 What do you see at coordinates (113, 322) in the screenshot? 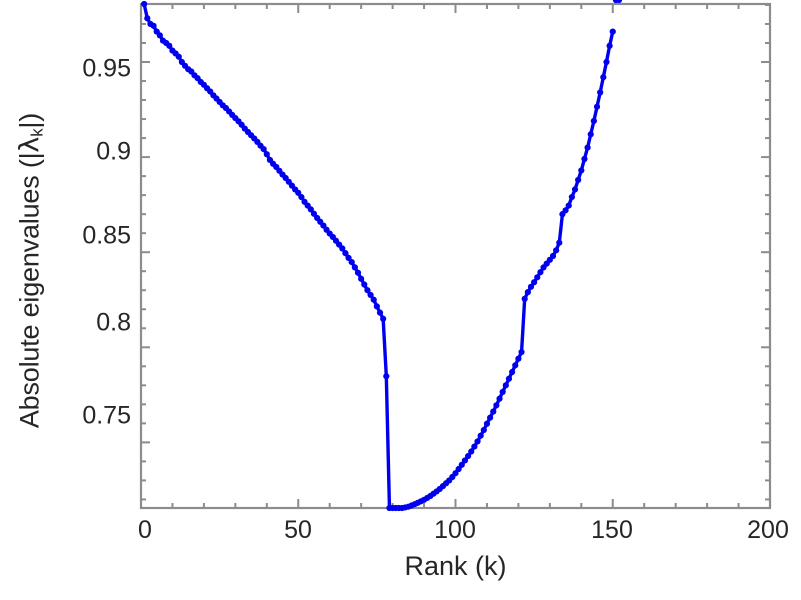
I see `y-tick-label: 0.8` at bounding box center [113, 322].